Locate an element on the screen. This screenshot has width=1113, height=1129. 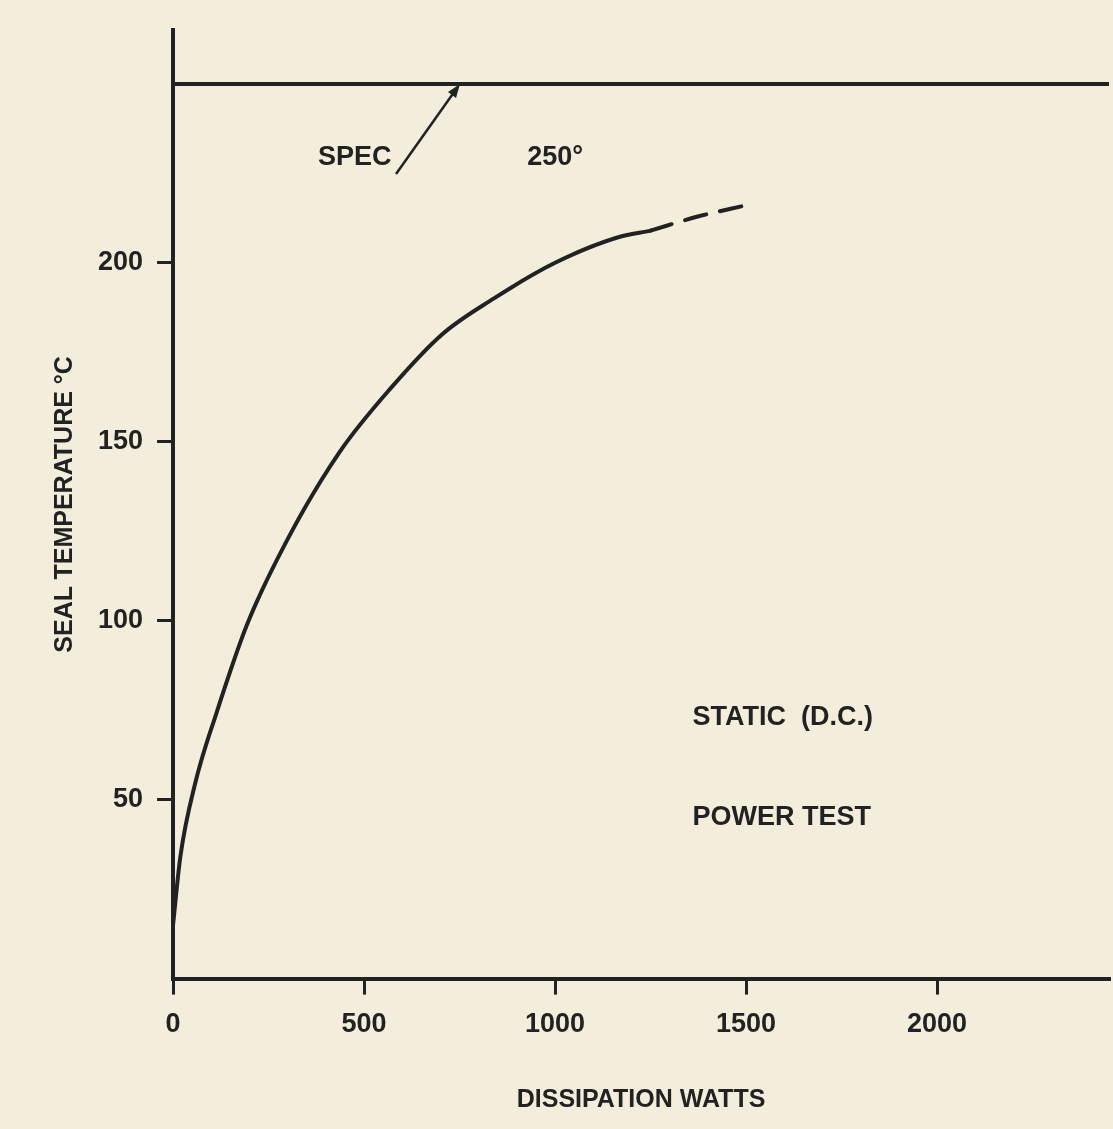
annotation: STATIC (D.C.) is located at coordinates (783, 715).